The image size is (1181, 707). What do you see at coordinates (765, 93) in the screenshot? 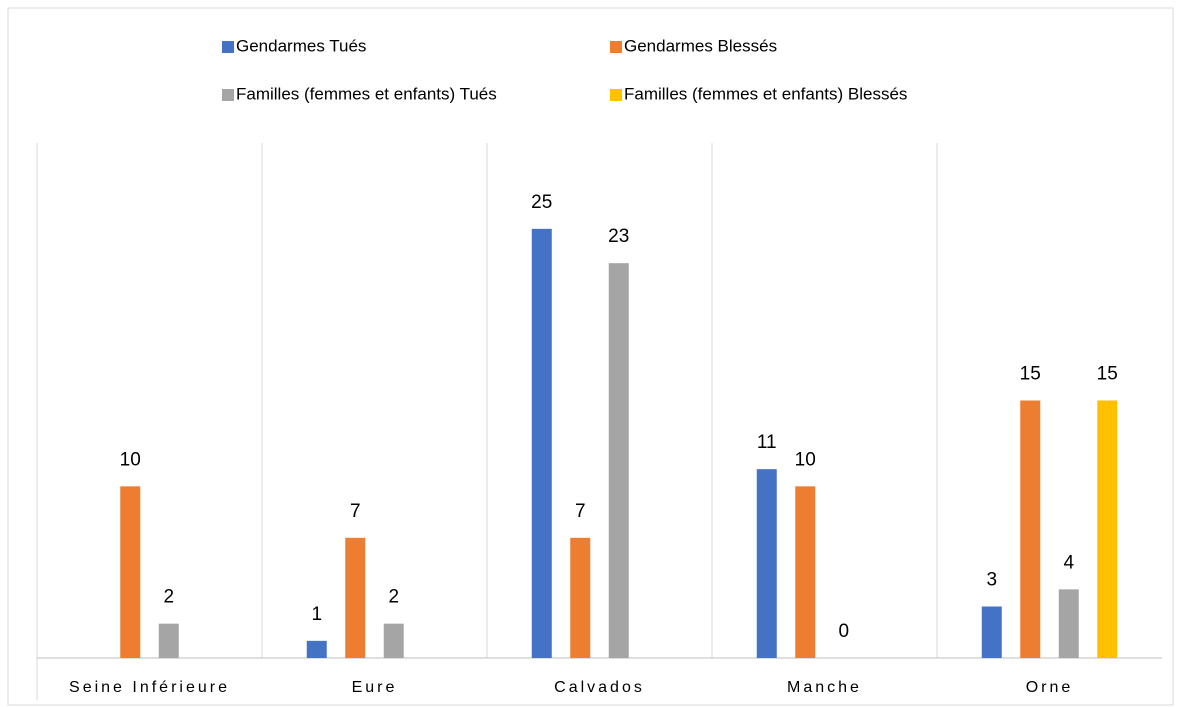
I see `legend-label: Familles (femmes et enfants) Blessés` at bounding box center [765, 93].